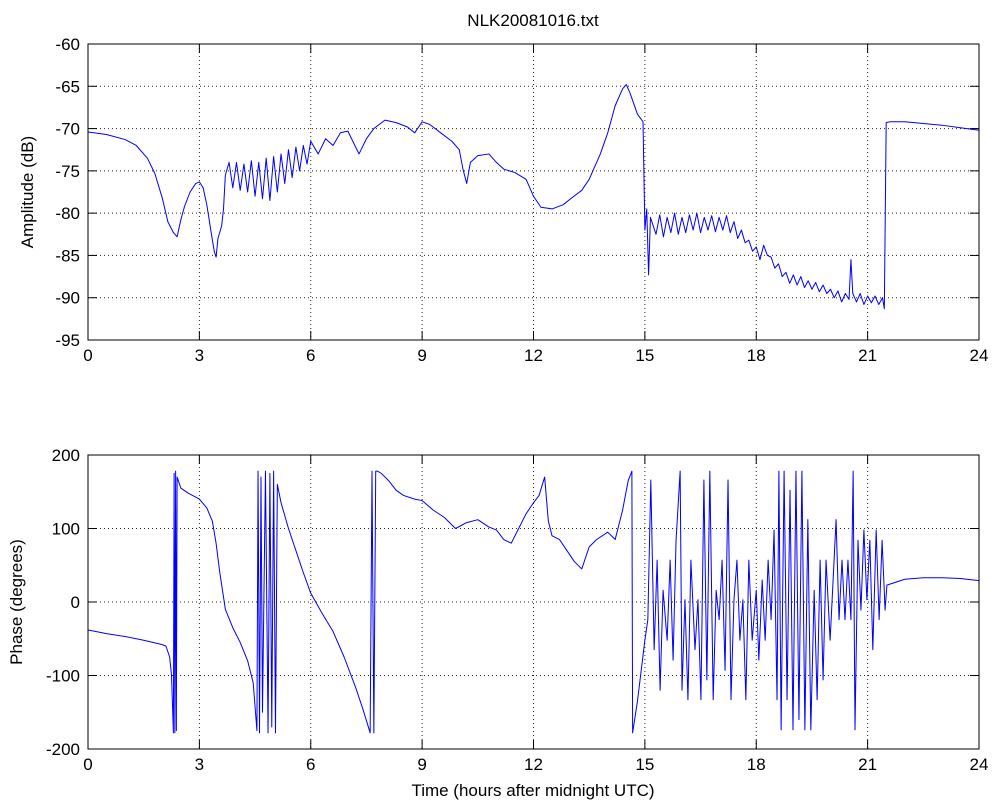  Describe the element at coordinates (16, 602) in the screenshot. I see `phase-y-axis-label: Phase (degrees)` at that location.